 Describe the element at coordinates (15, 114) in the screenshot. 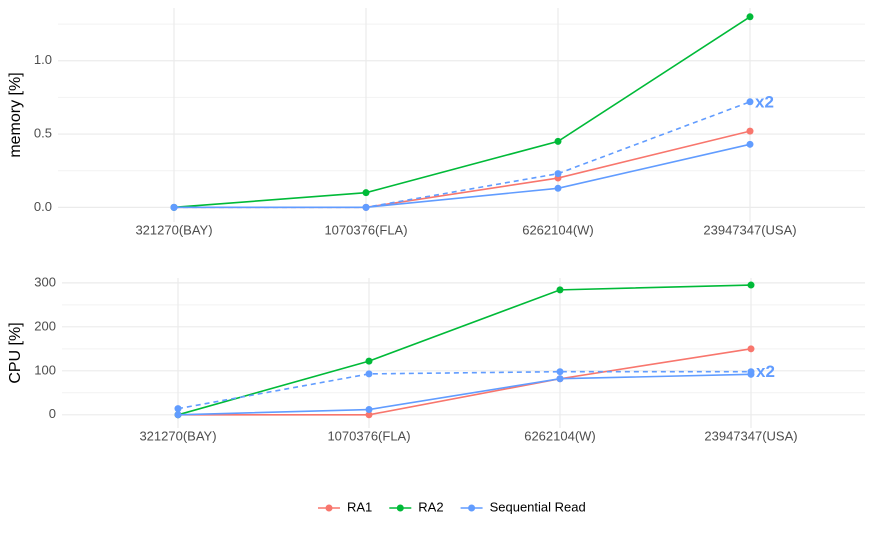

I see `y-axis-title: memory [%]` at that location.